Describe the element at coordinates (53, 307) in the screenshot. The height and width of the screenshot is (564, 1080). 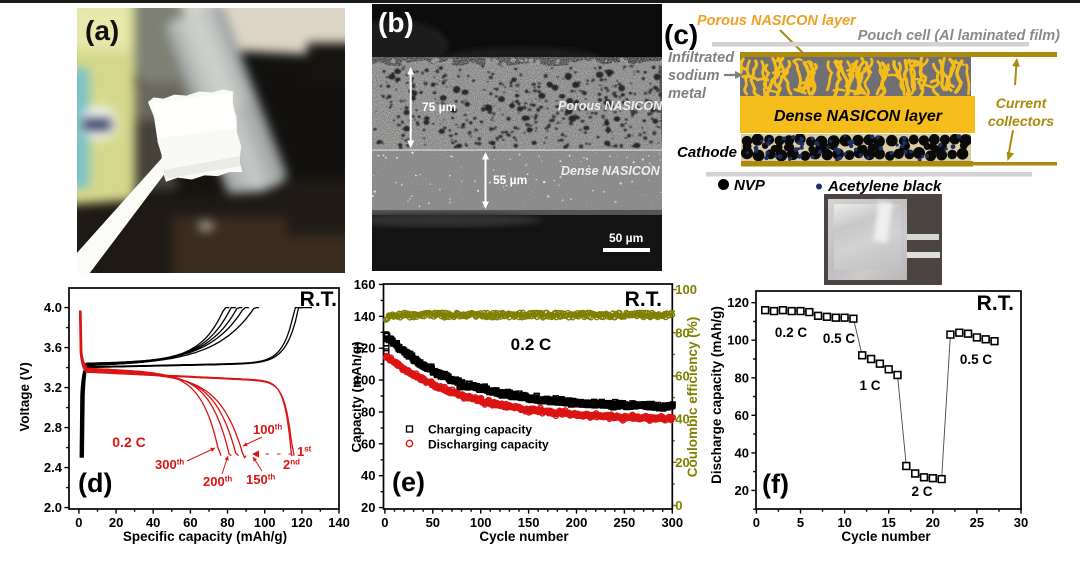
I see `svg-text: 4.0` at that location.